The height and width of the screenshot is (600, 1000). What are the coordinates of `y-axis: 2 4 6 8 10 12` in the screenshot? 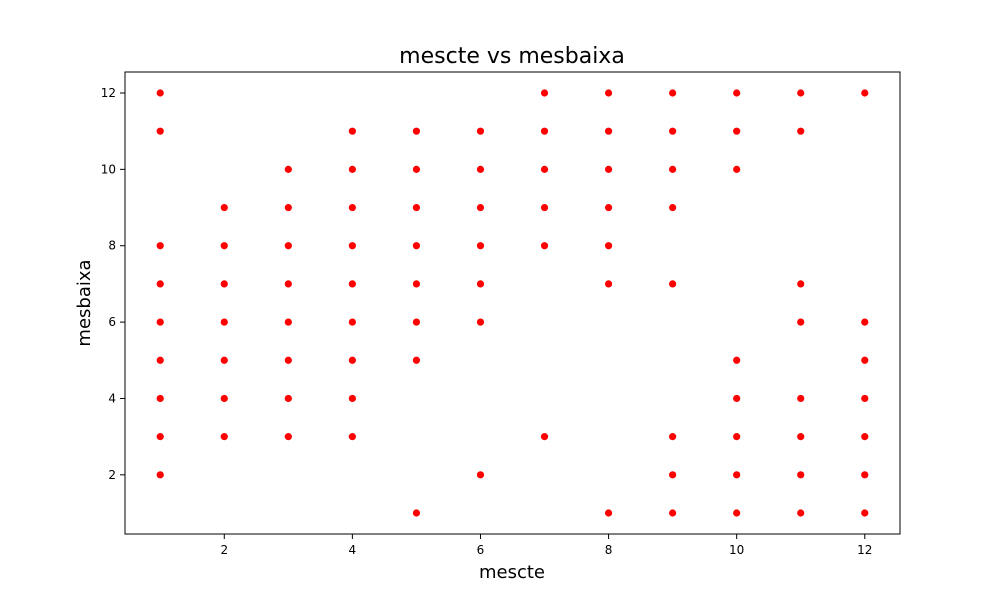 It's located at (113, 284).